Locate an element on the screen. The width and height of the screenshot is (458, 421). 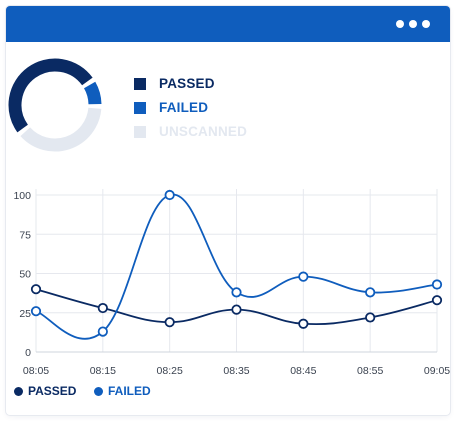
y-tick-label: 50 is located at coordinates (25, 275).